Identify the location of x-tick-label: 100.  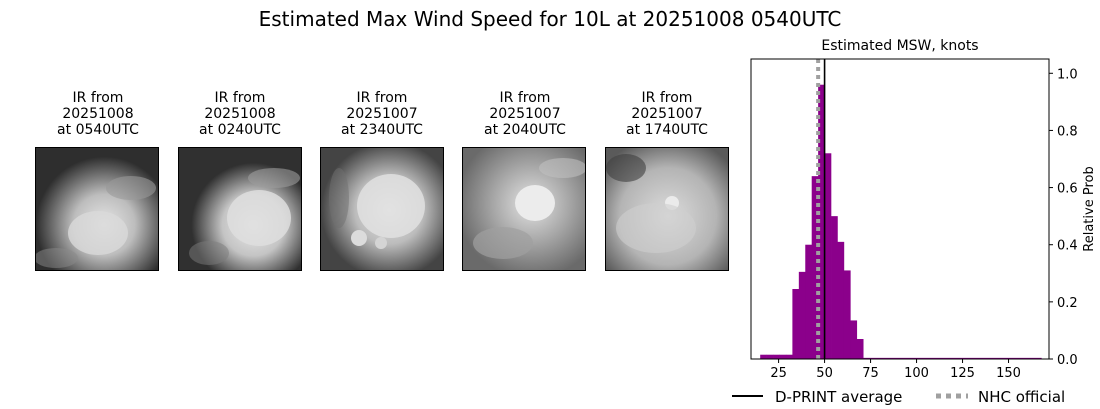
(916, 373).